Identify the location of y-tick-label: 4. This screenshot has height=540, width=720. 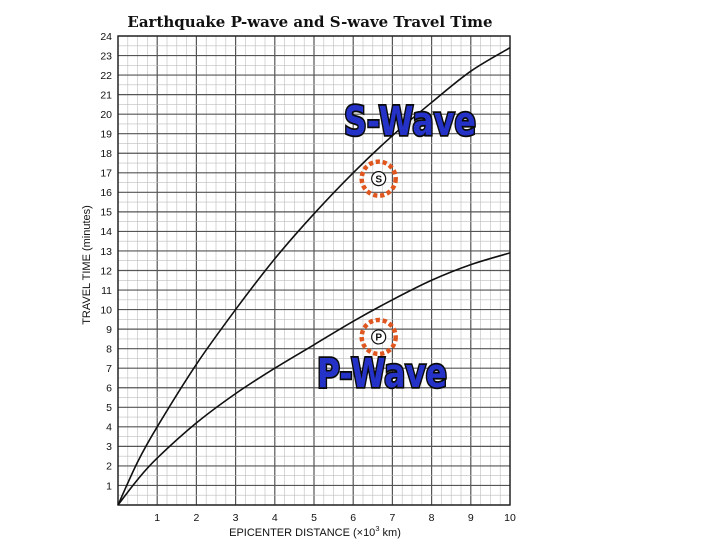
(109, 428).